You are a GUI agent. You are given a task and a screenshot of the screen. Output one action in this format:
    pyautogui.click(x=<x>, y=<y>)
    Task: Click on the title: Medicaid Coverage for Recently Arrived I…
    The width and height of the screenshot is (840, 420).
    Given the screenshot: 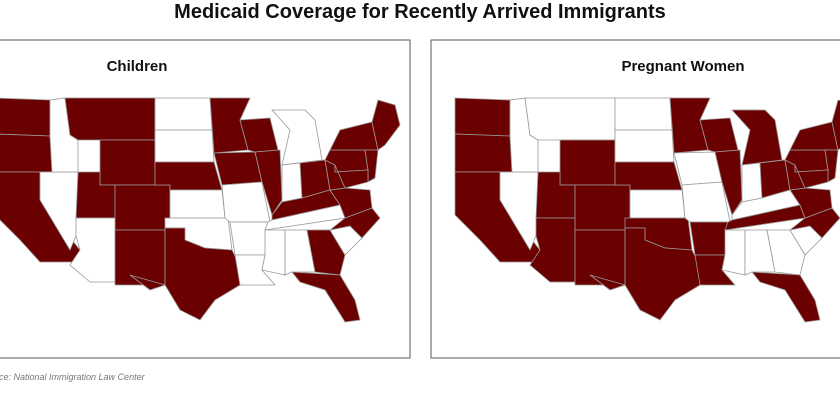 What is the action you would take?
    pyautogui.click(x=420, y=12)
    